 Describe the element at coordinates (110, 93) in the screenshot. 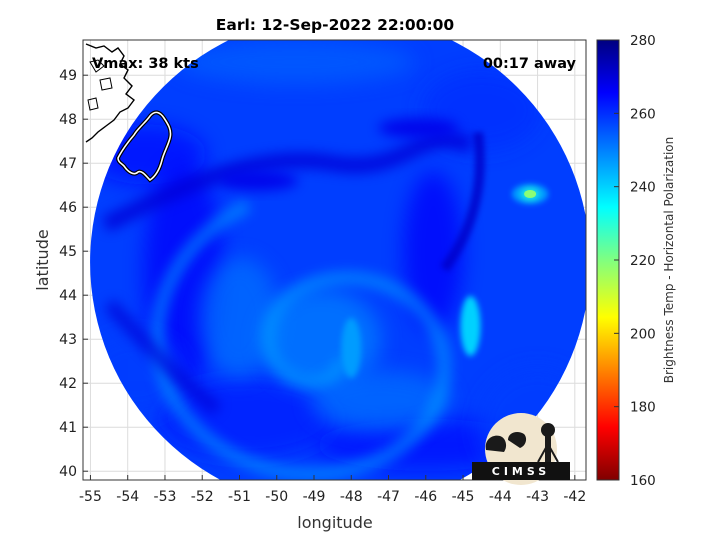

I see `labrador-coast` at that location.